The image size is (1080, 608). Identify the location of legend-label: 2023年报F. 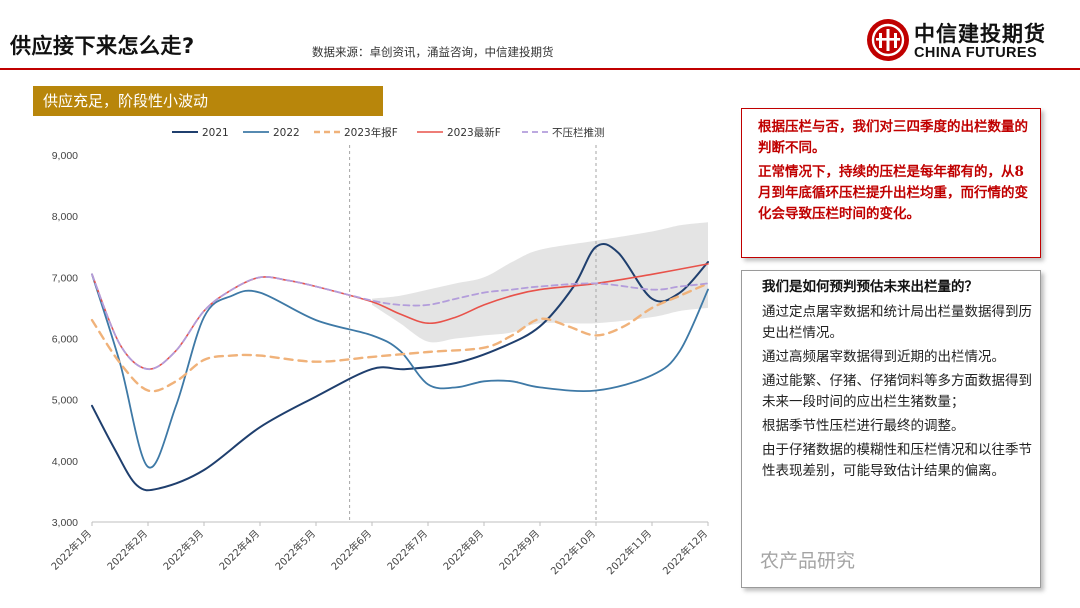
(371, 132).